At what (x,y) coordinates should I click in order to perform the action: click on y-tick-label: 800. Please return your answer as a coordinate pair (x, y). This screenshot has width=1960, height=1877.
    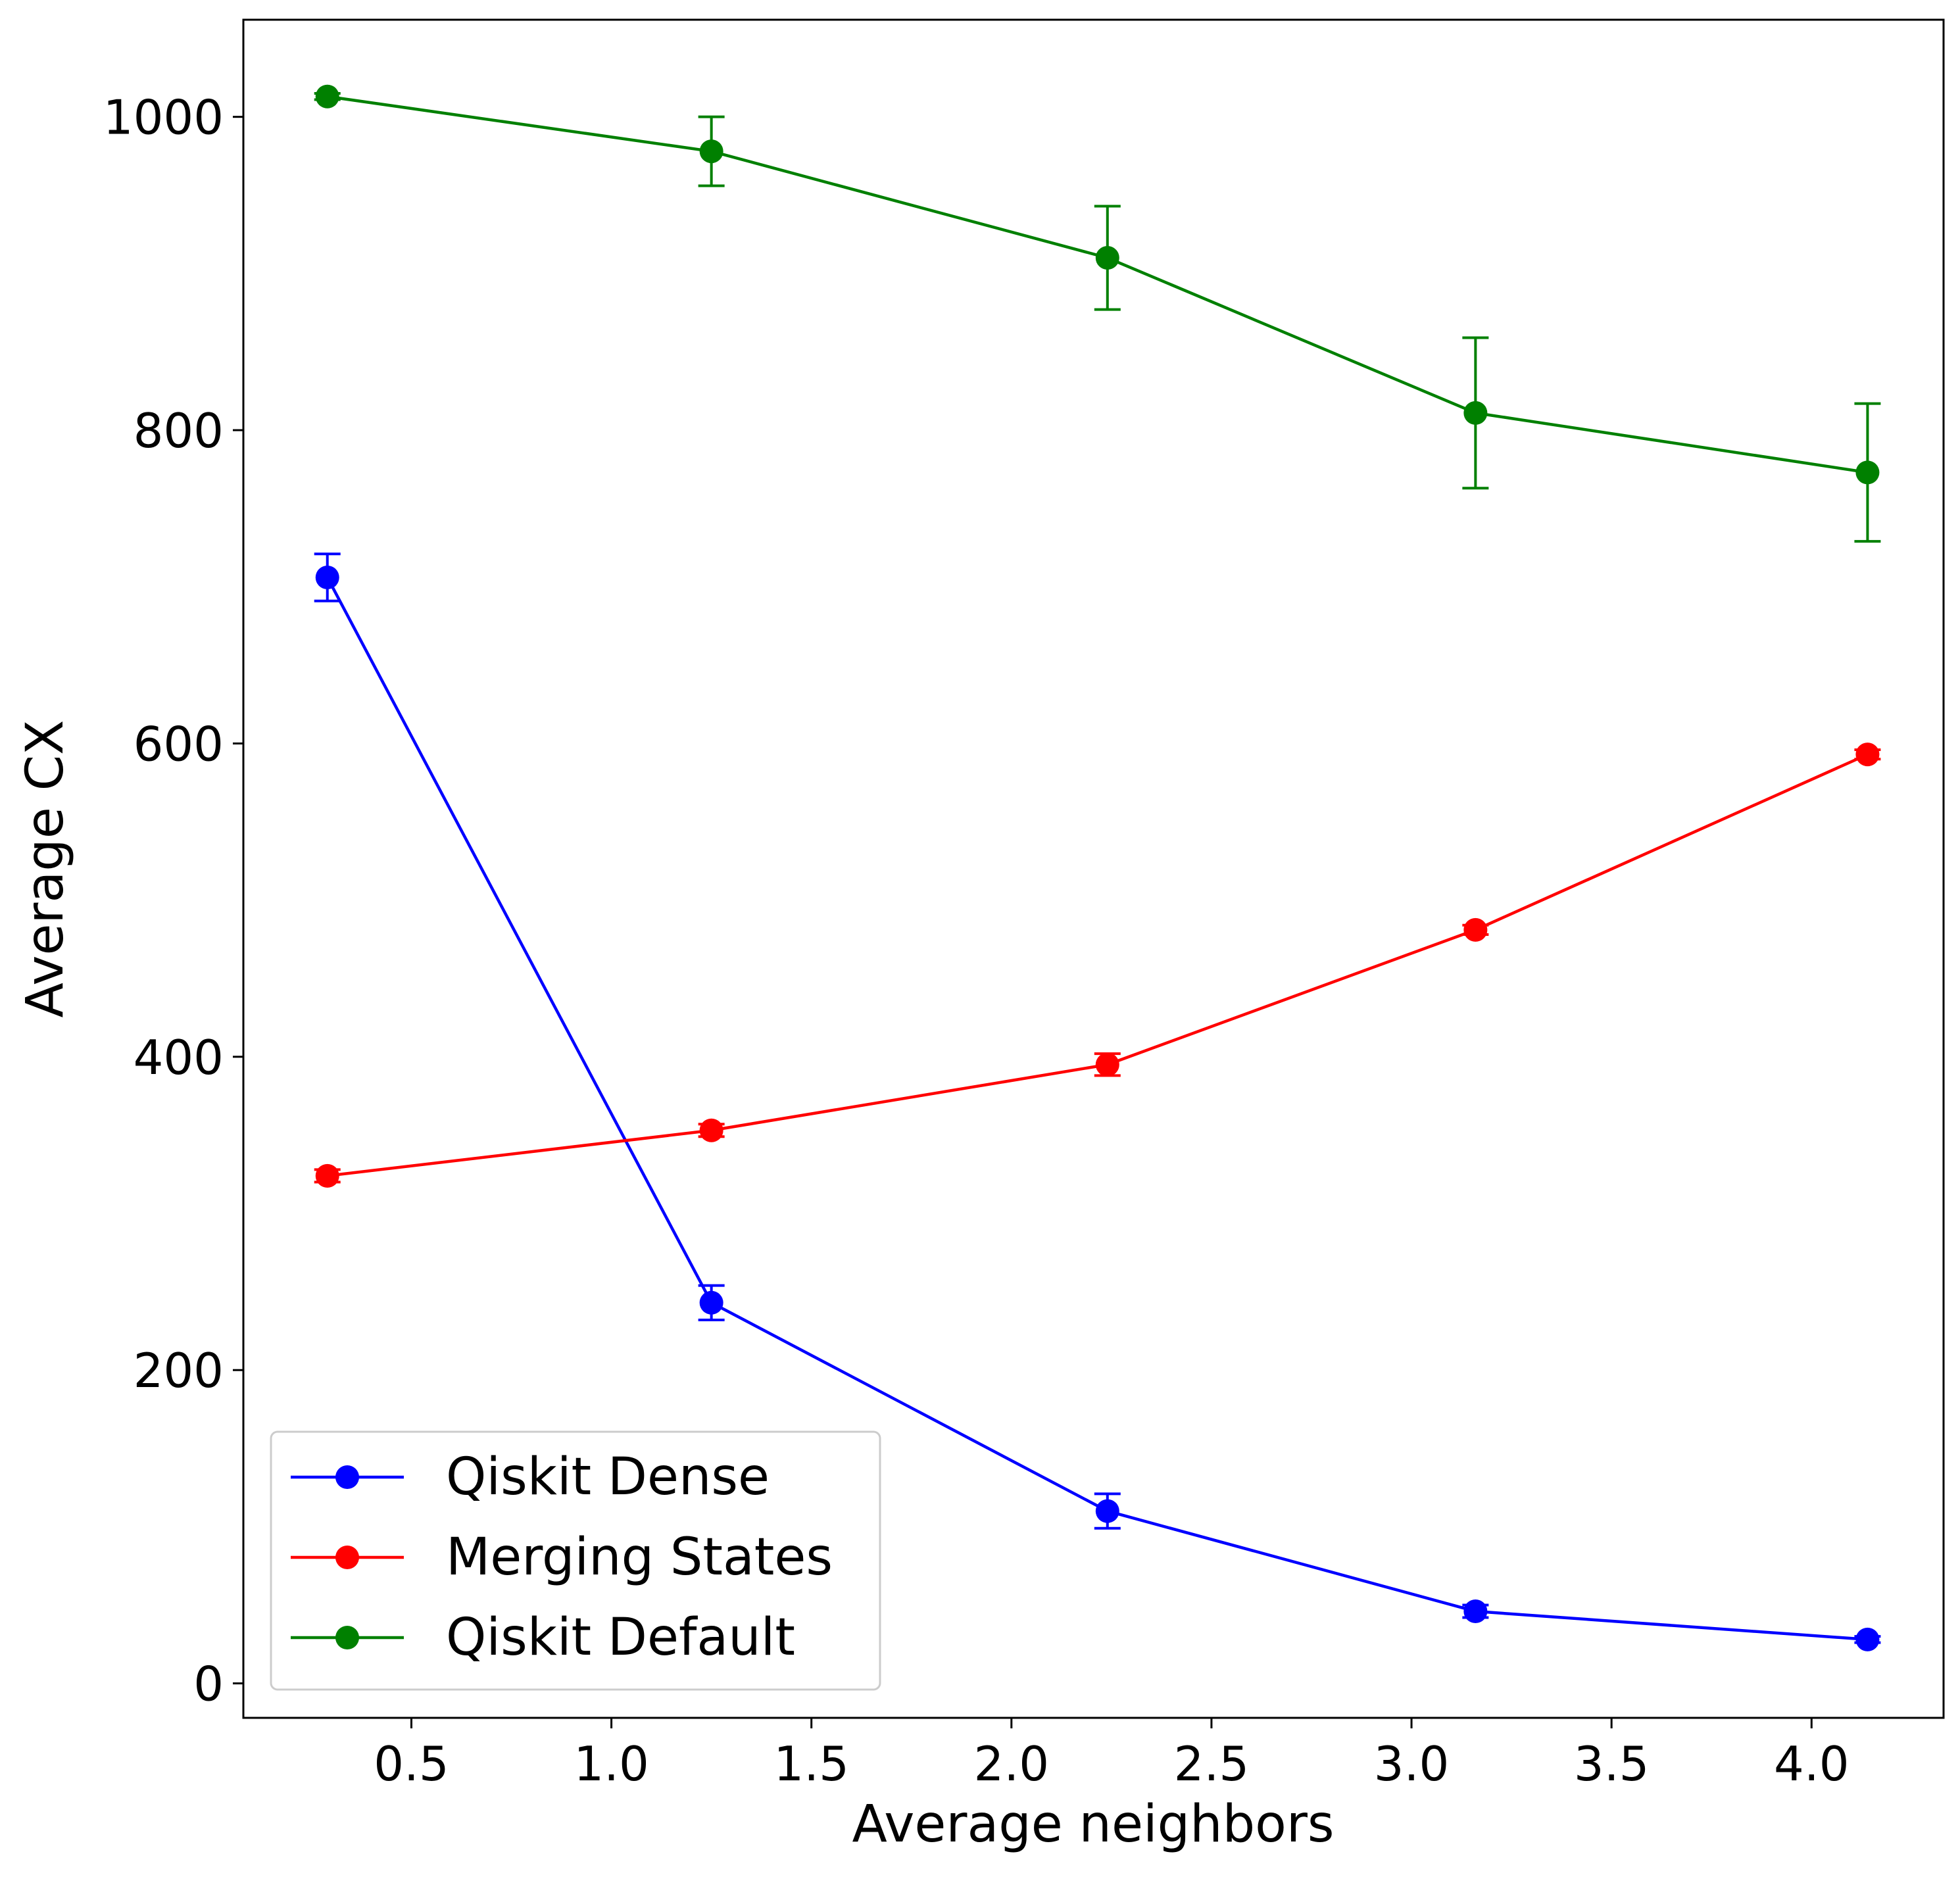
    Looking at the image, I should click on (179, 430).